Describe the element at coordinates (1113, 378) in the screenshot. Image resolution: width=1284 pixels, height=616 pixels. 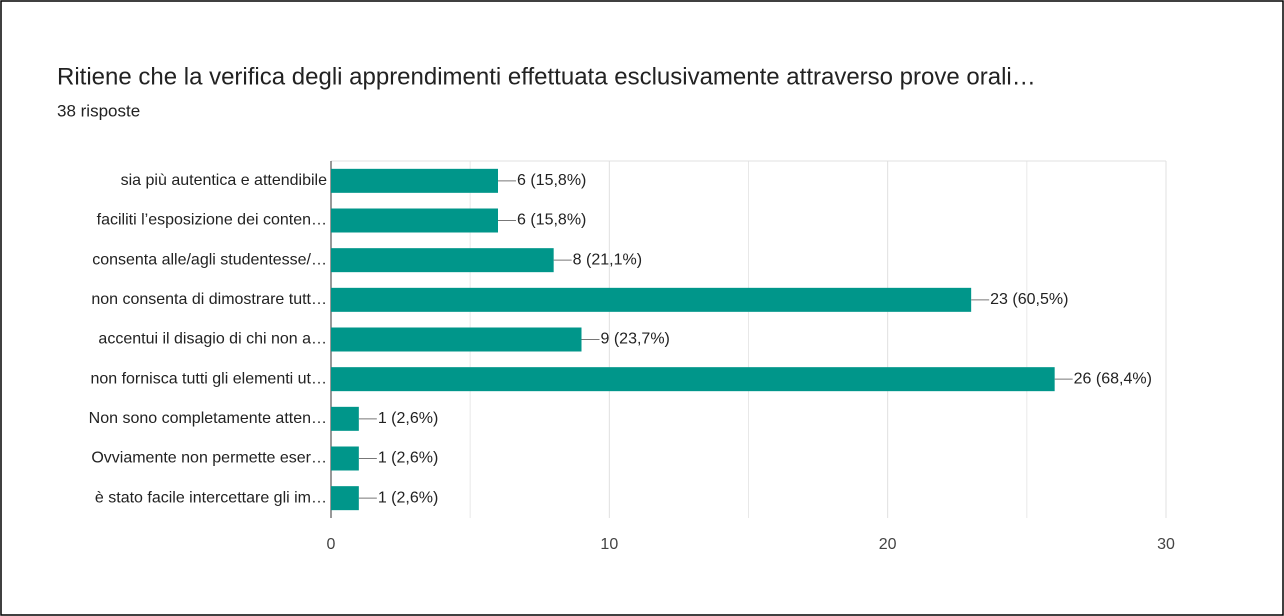
I see `value-label: 26 (68,4%)` at that location.